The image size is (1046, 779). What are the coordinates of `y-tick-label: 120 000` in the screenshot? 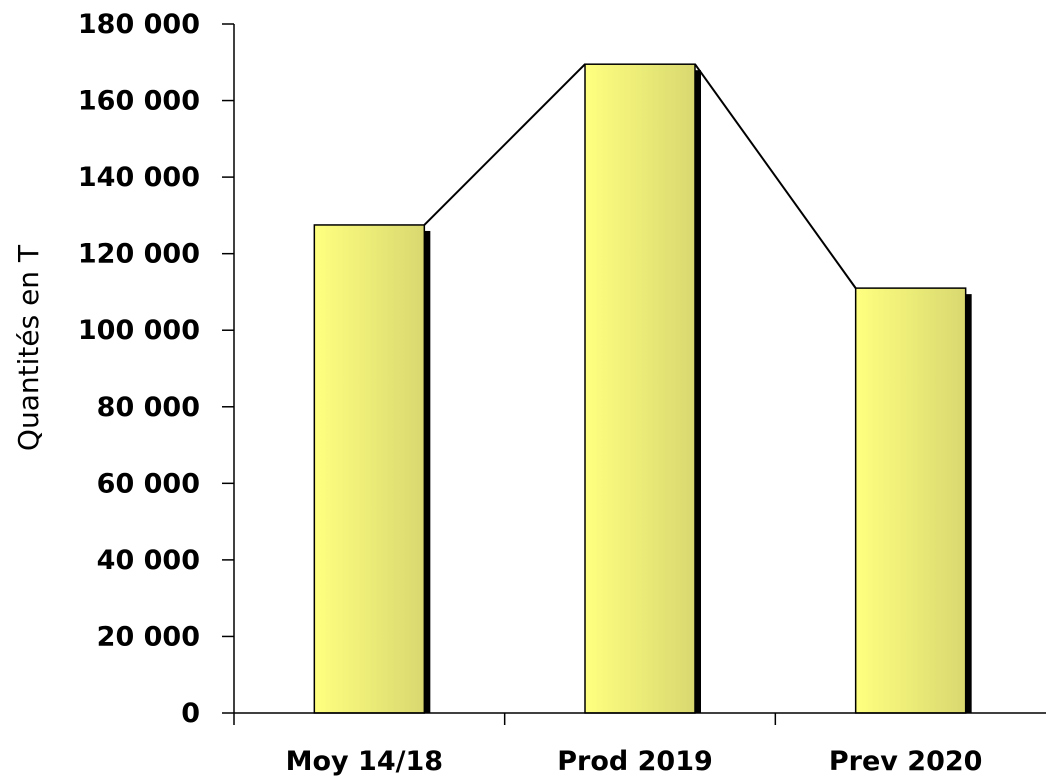 It's located at (139, 254).